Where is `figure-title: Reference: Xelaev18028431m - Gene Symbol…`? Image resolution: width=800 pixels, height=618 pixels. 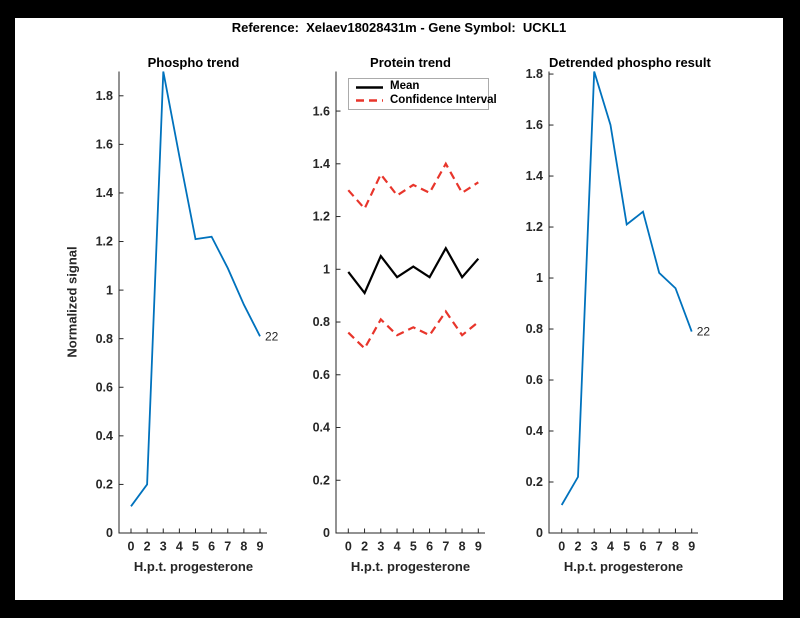
figure-title: Reference: Xelaev18028431m - Gene Symbol… is located at coordinates (399, 27).